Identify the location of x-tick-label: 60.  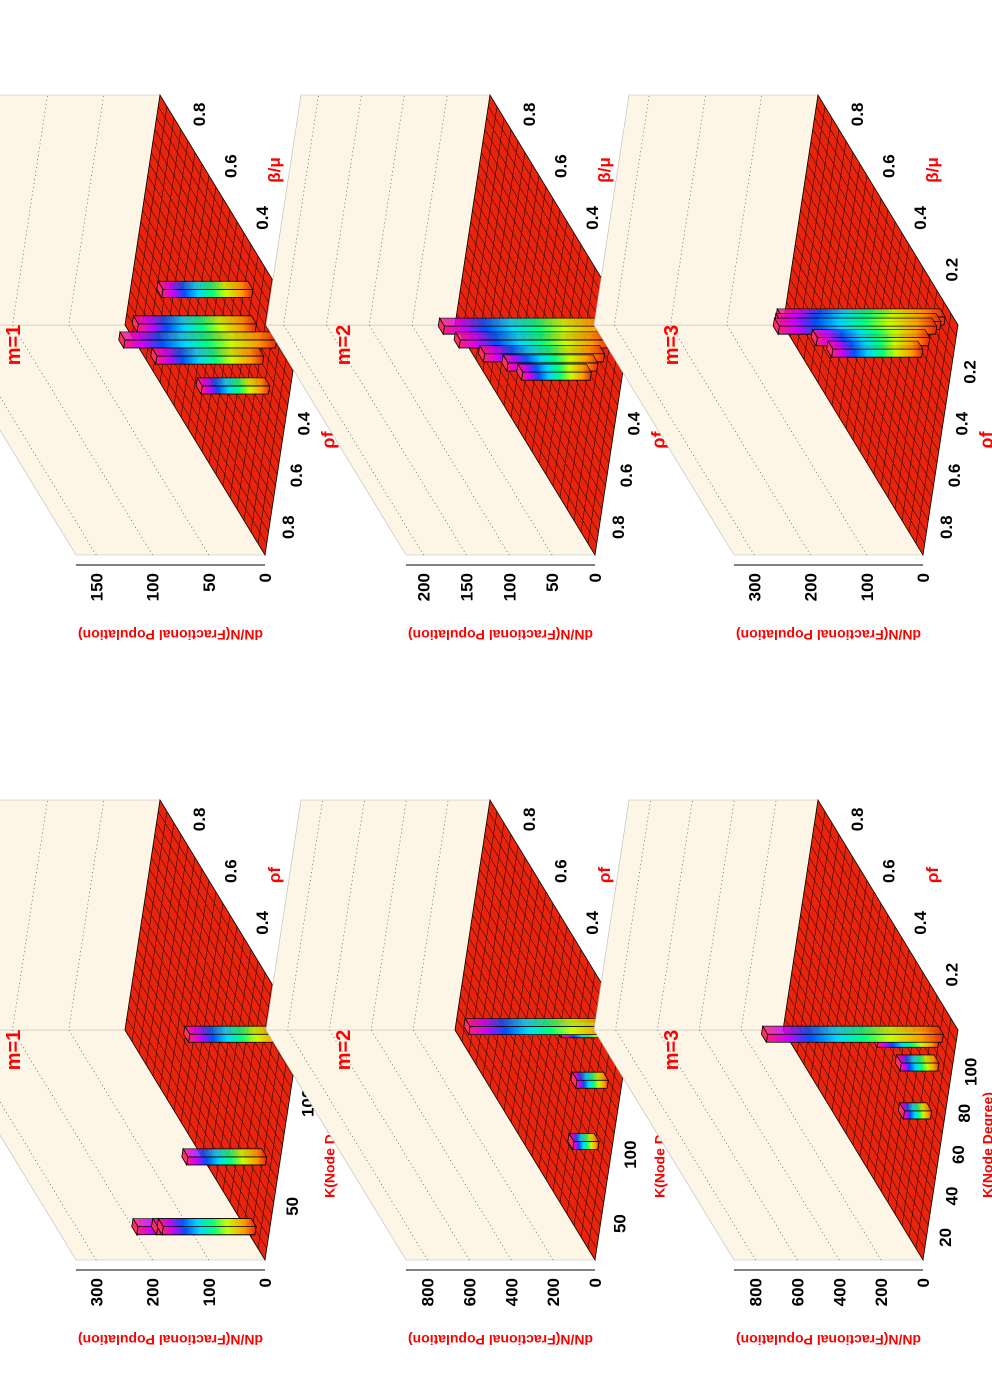
(958, 1154).